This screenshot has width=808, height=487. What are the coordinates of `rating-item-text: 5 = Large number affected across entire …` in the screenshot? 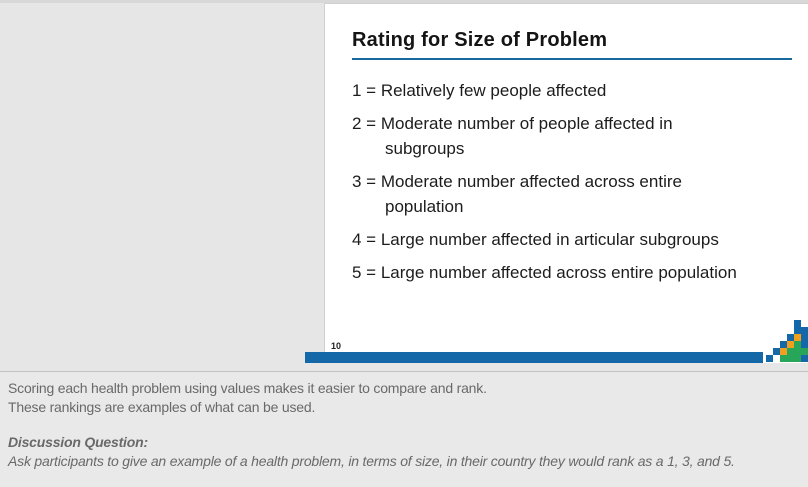 It's located at (544, 272).